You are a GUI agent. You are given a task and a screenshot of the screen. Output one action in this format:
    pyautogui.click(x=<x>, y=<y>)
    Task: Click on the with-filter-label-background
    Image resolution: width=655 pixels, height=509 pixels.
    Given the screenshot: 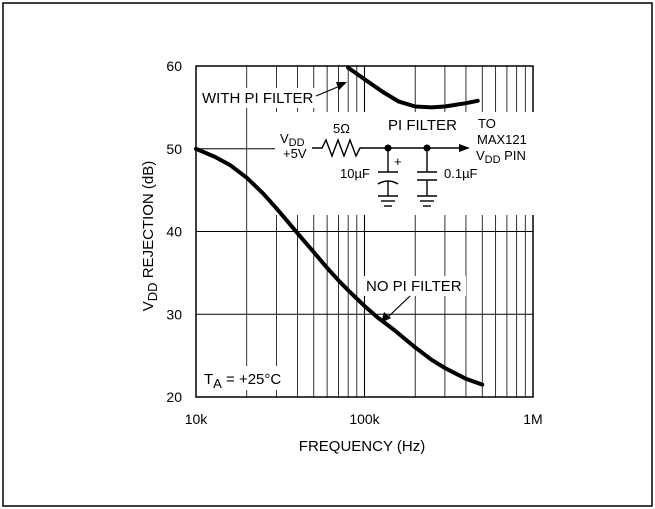 What is the action you would take?
    pyautogui.click(x=258, y=98)
    